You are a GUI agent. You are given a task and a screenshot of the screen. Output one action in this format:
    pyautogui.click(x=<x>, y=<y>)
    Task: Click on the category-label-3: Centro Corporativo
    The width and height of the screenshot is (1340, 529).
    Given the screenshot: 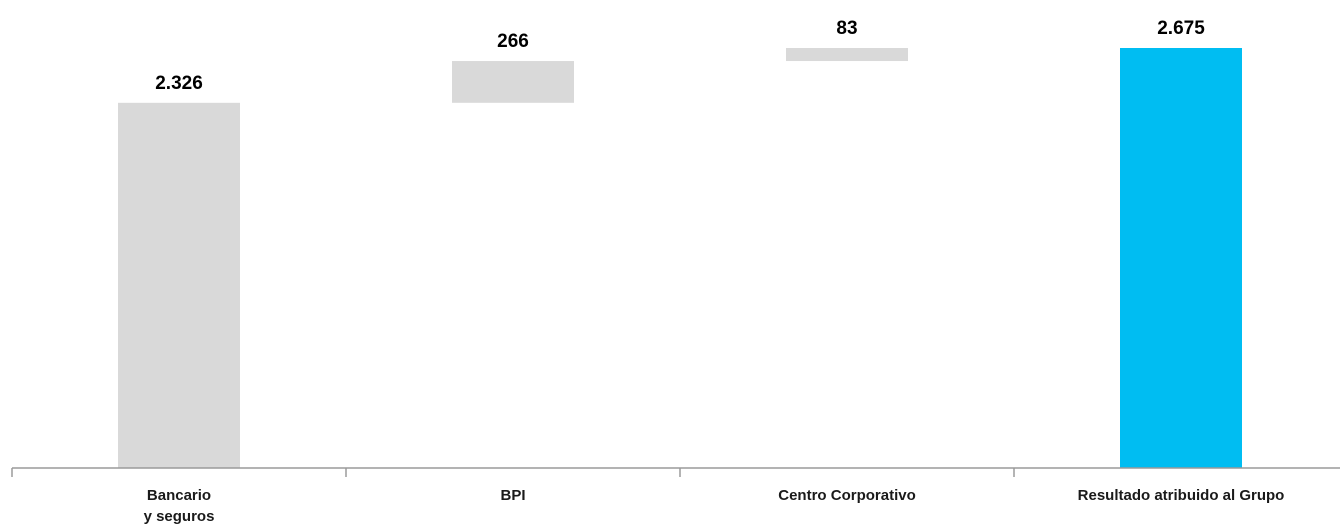 What is the action you would take?
    pyautogui.click(x=847, y=495)
    